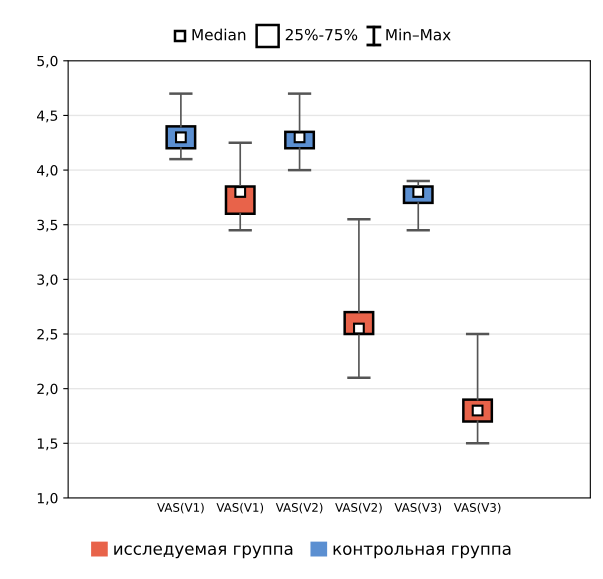 The height and width of the screenshot is (579, 603). Describe the element at coordinates (422, 551) in the screenshot. I see `legend-label: контрольная группа` at that location.